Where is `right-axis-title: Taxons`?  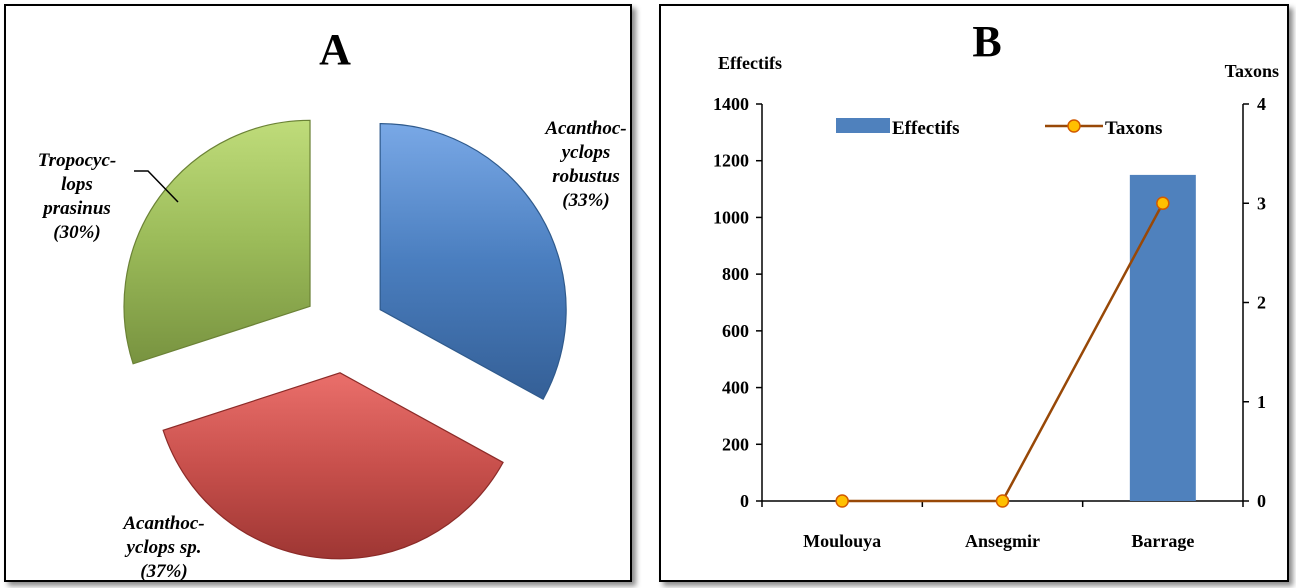 right-axis-title: Taxons is located at coordinates (1252, 71).